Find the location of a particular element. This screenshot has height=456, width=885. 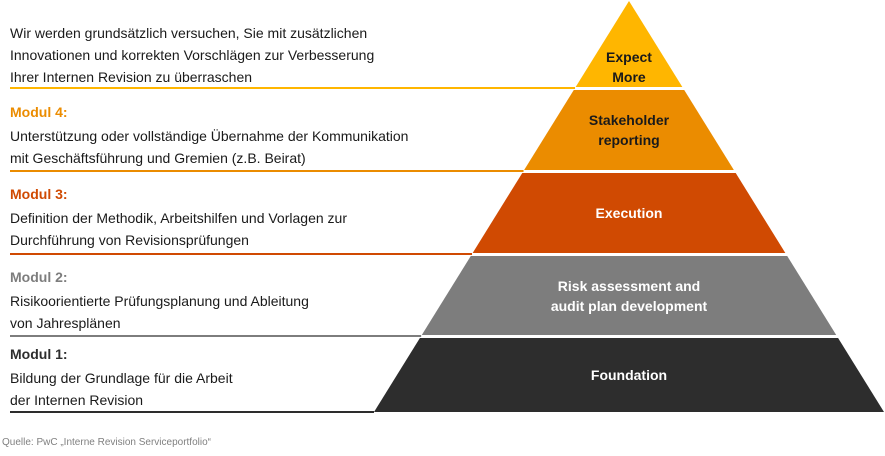

module-description-line: Durchführung von Revisionsprüfungen is located at coordinates (129, 240).